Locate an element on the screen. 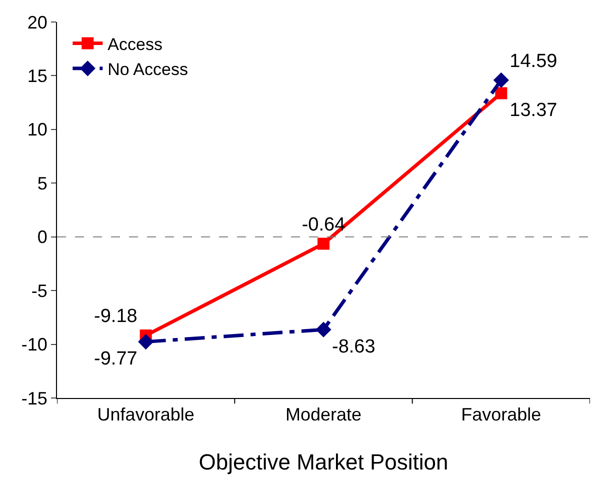 The image size is (608, 498). data-label: -9.18 is located at coordinates (116, 317).